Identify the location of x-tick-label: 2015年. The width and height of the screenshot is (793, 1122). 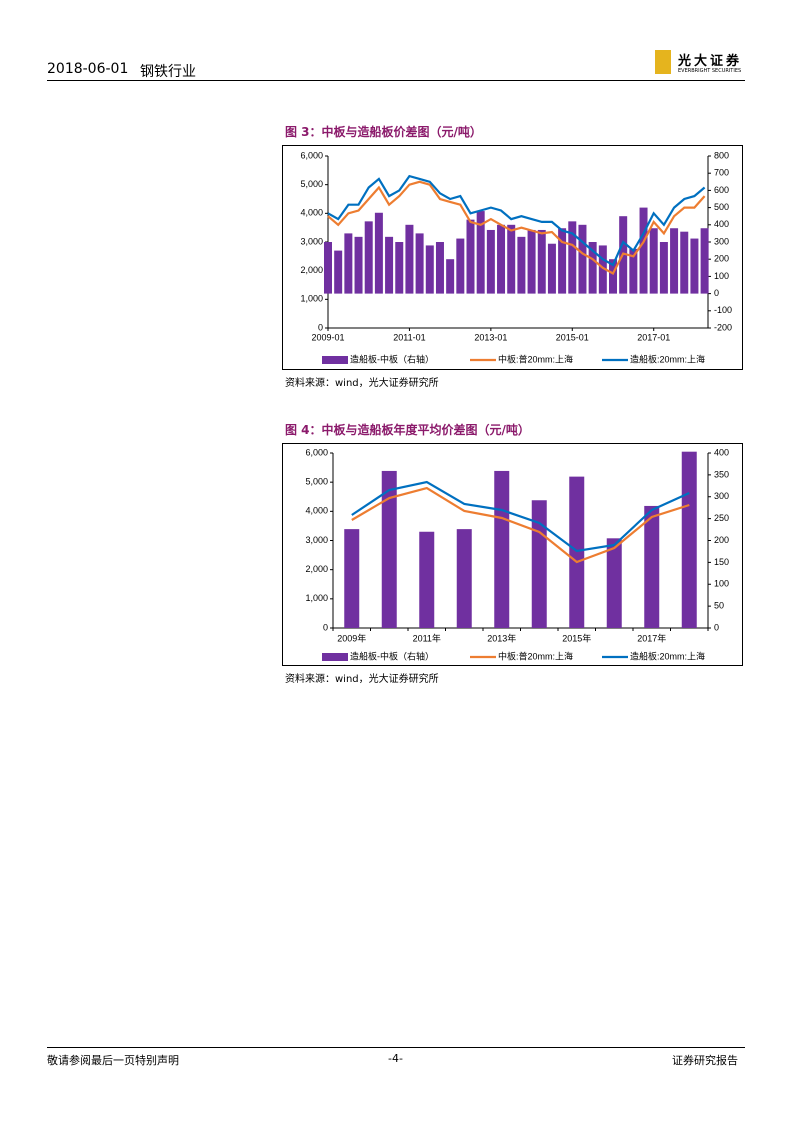
(576, 637).